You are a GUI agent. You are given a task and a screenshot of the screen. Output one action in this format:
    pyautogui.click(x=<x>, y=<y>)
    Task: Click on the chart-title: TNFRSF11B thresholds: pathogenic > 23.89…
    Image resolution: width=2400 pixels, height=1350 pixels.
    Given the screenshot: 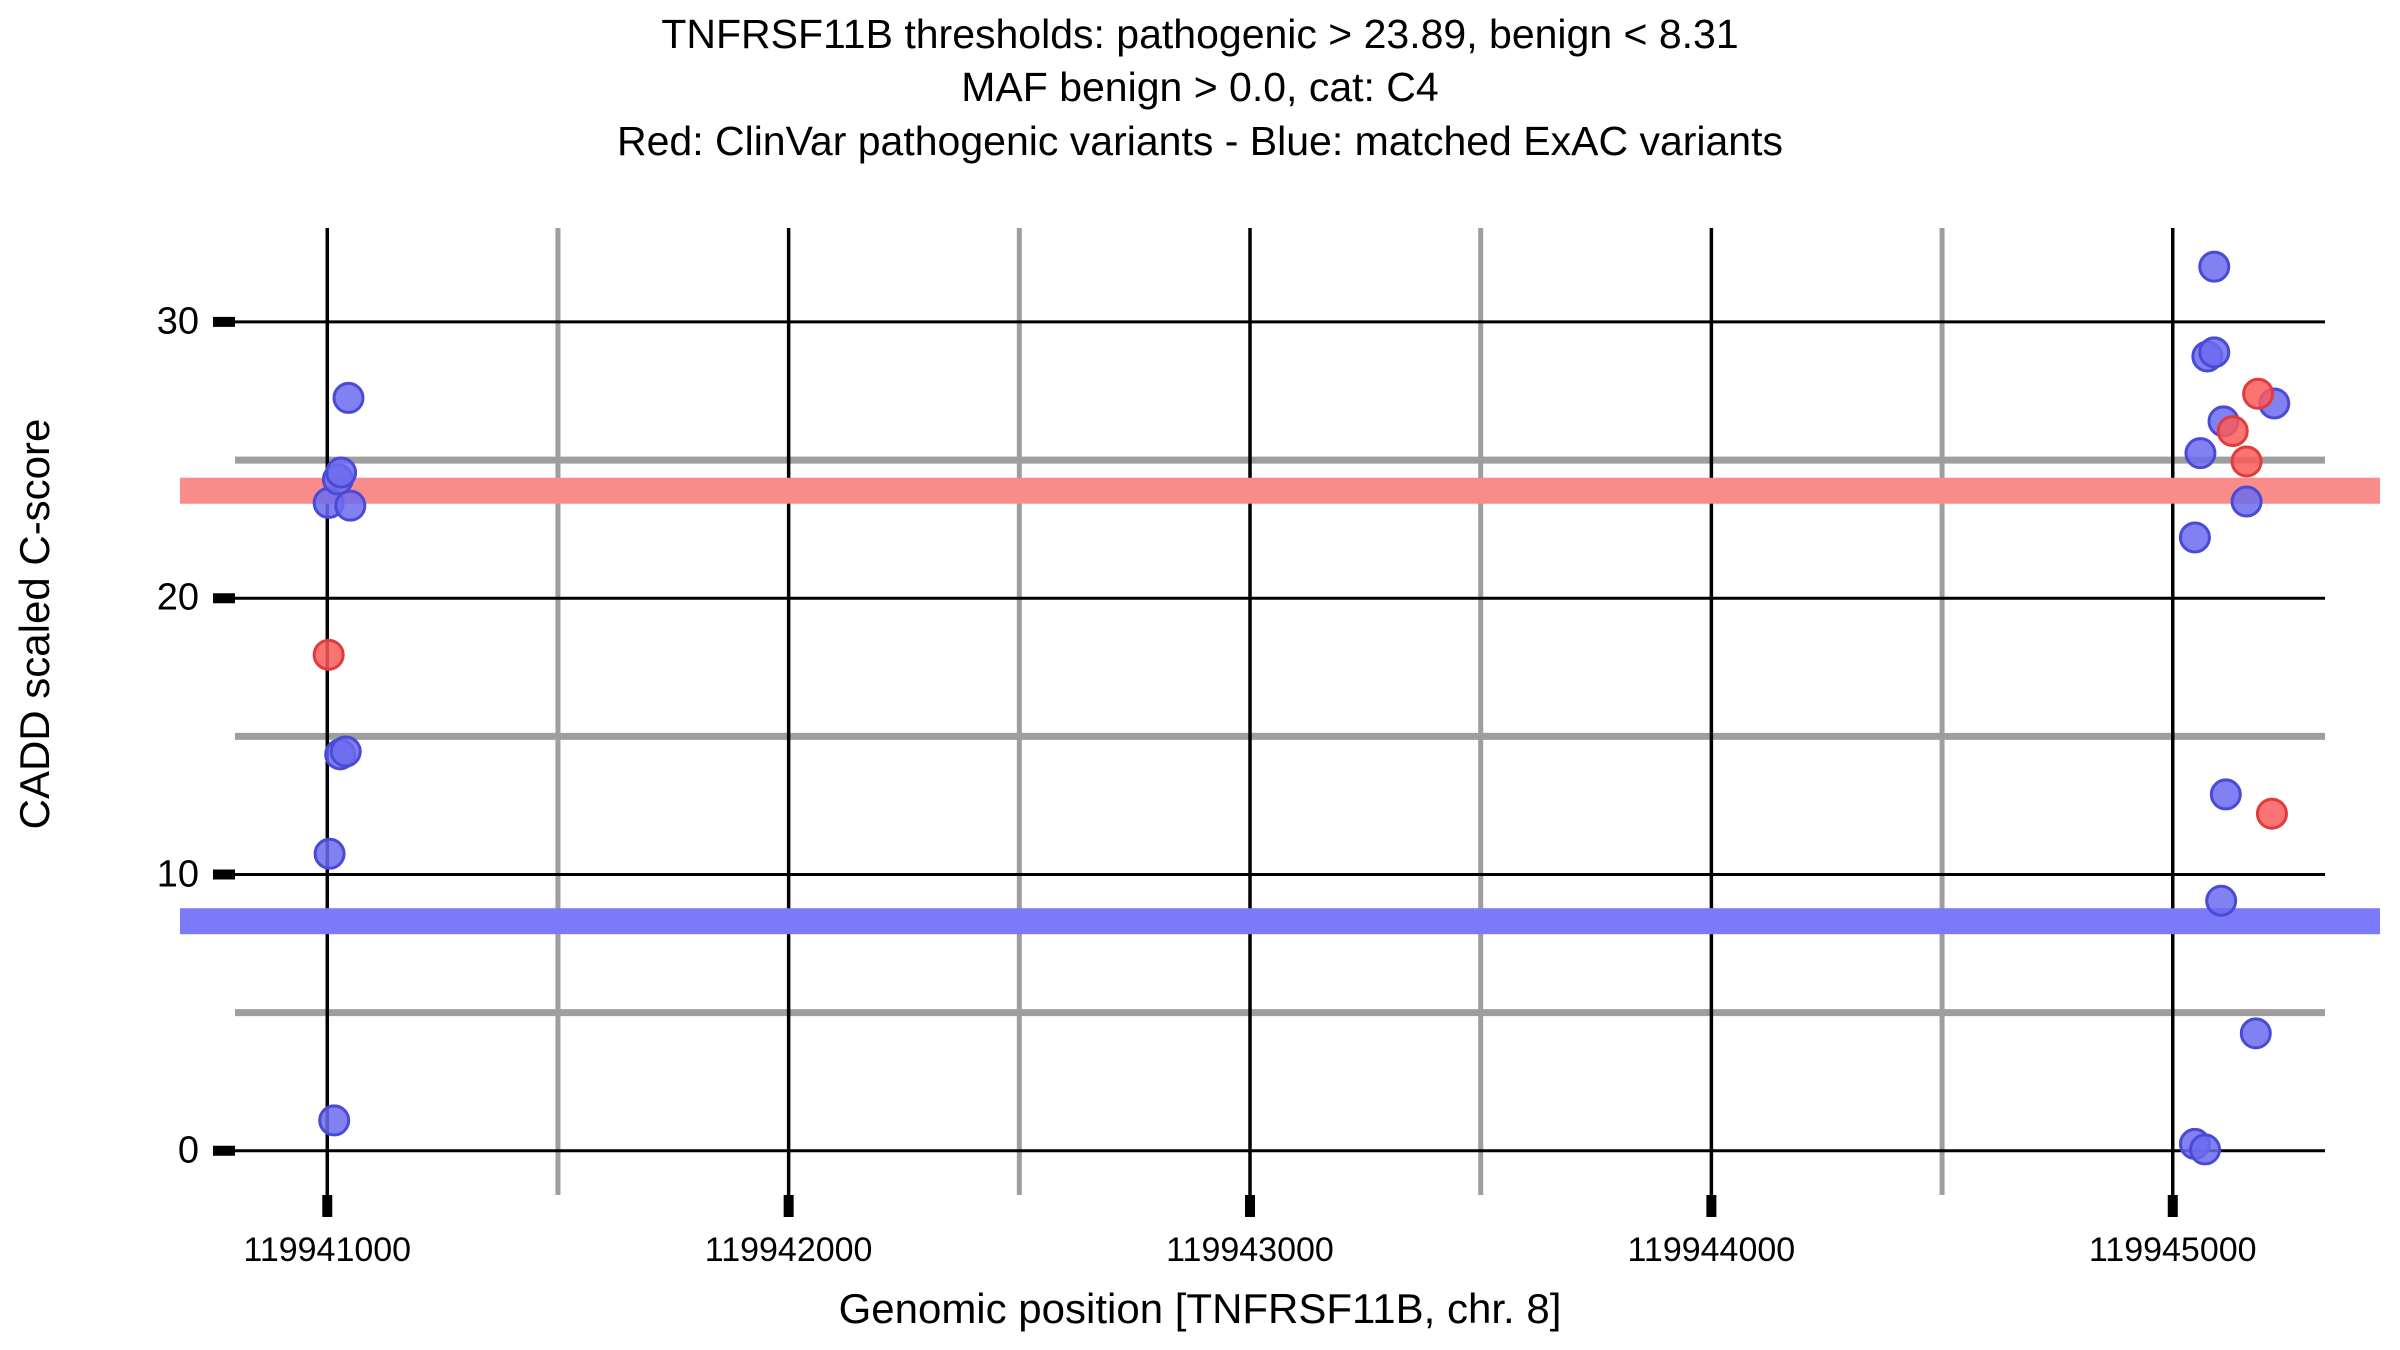 What is the action you would take?
    pyautogui.click(x=1200, y=88)
    